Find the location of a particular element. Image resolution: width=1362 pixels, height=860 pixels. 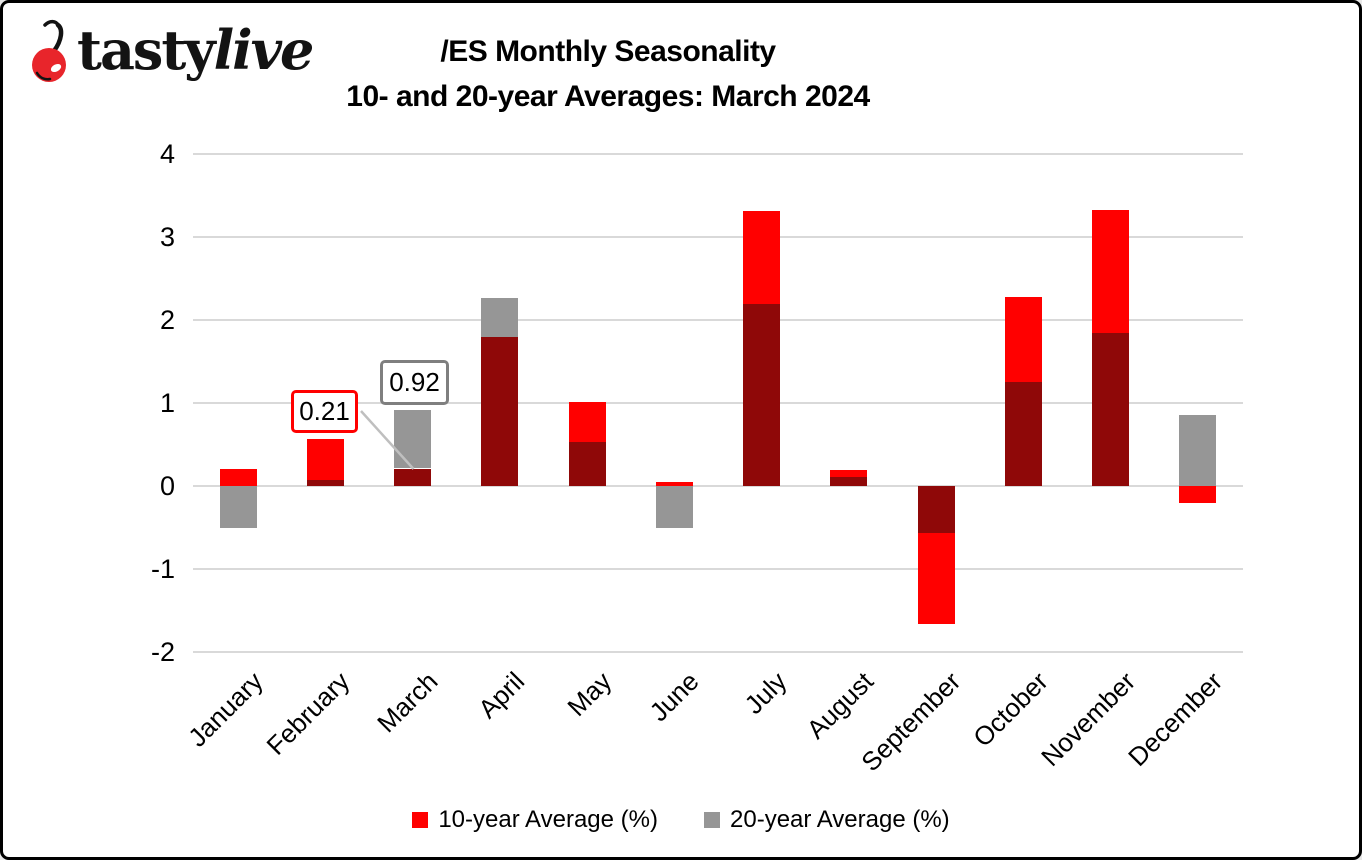

bar-october-10yr is located at coordinates (1023, 339).